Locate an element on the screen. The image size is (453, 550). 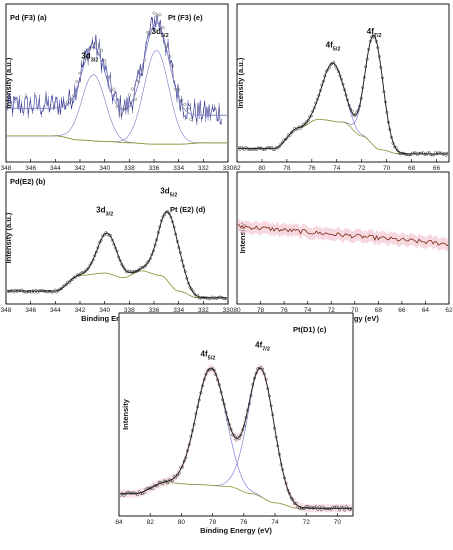
panel-title: Pd (F3) (a) is located at coordinates (28, 17).